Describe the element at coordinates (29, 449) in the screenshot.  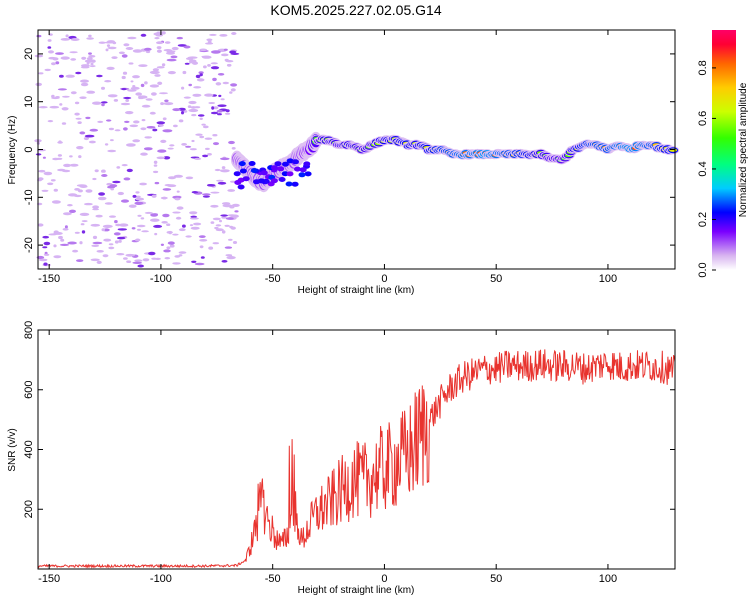
I see `y-tick-label: 400` at that location.